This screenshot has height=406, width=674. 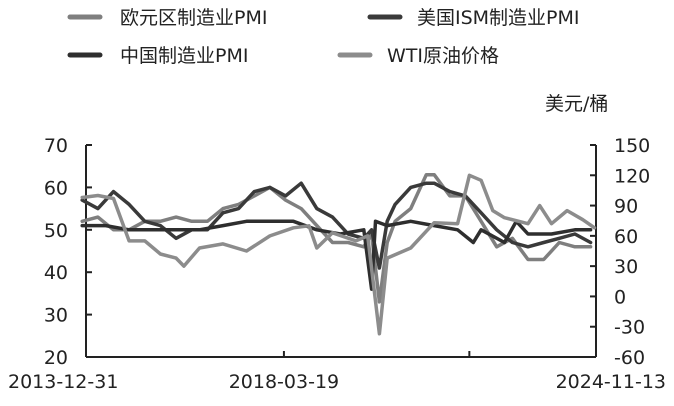 I want to click on left-tick-label: 30, so click(x=56, y=316).